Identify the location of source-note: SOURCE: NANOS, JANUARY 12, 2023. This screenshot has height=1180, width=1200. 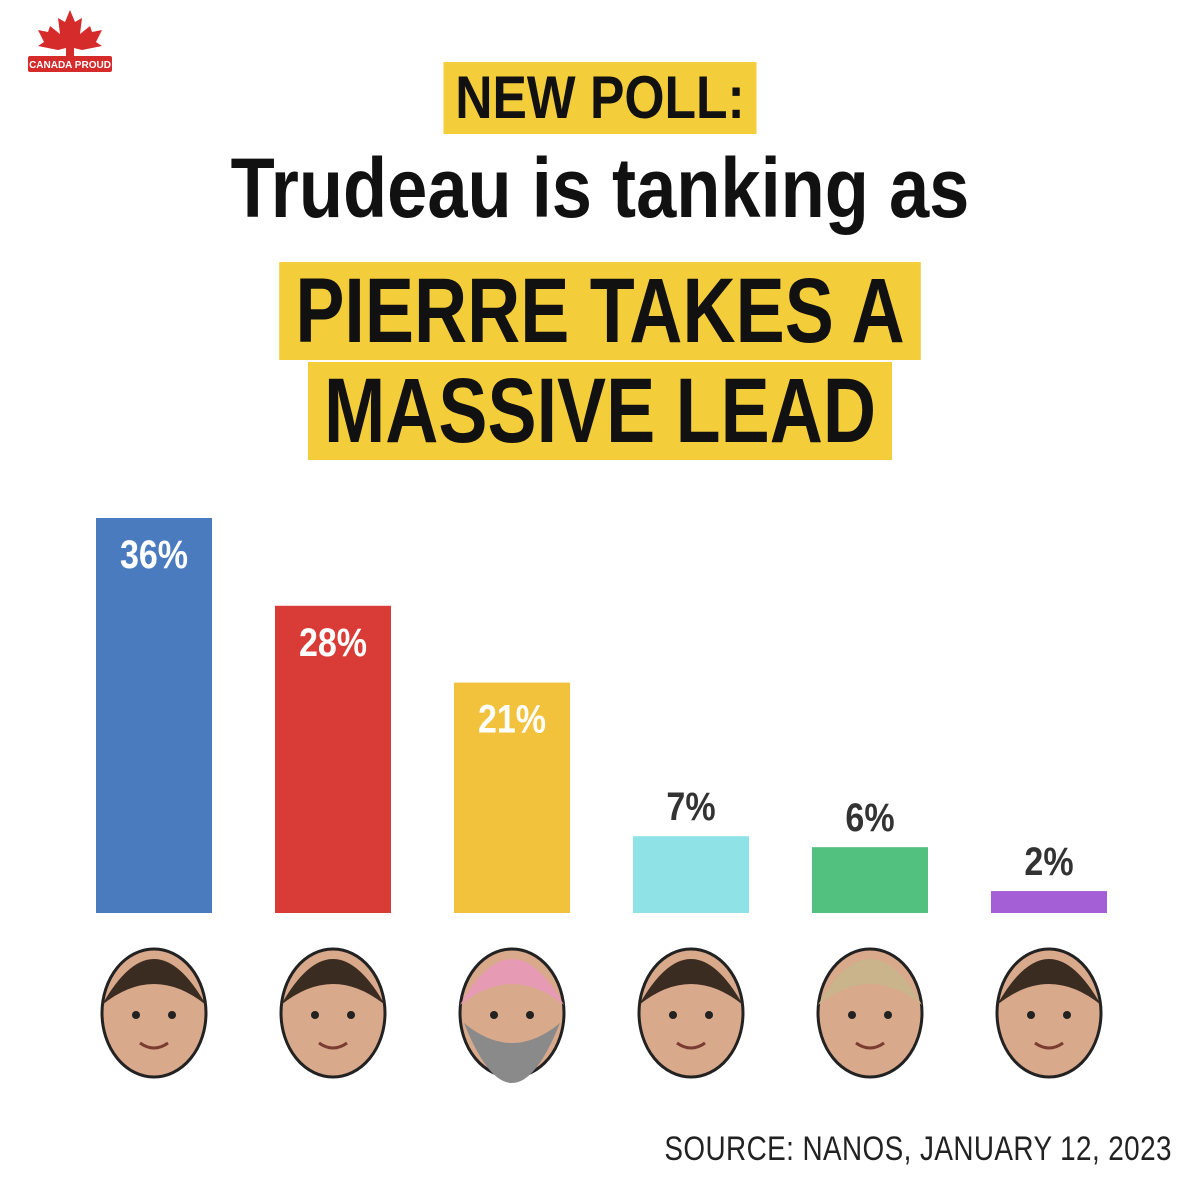
(918, 1149).